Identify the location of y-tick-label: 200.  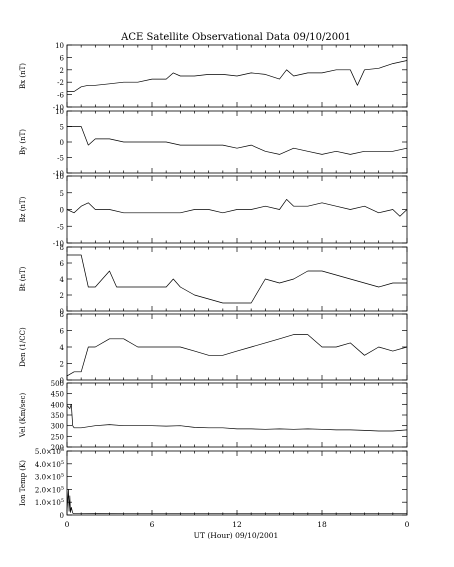
(57, 448).